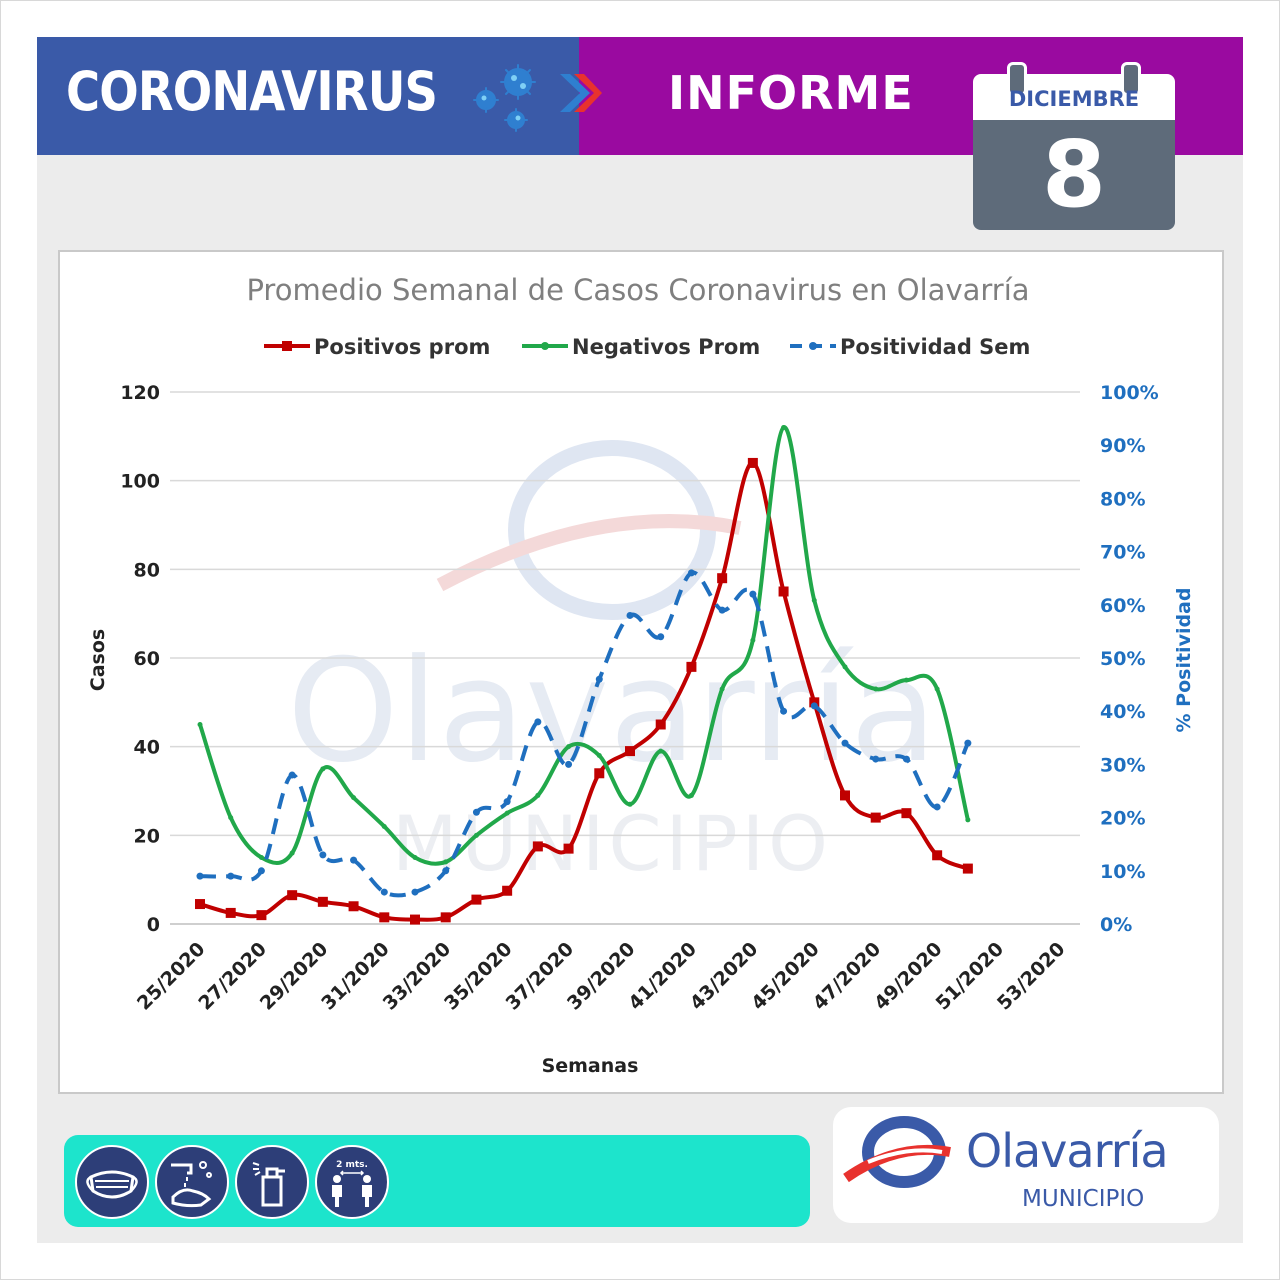 The height and width of the screenshot is (1280, 1280). I want to click on calendar-day: 8, so click(1073, 174).